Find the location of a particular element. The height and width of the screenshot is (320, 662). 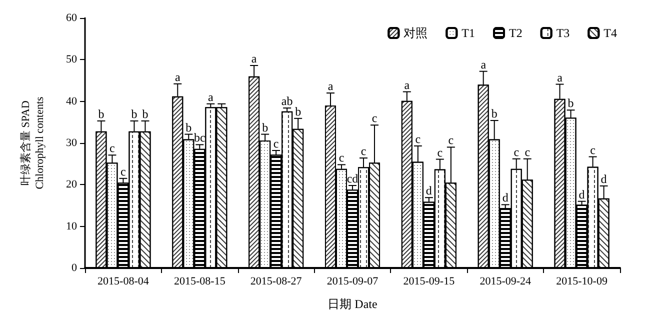

x-tick-label: 2015-09-07 is located at coordinates (352, 282).